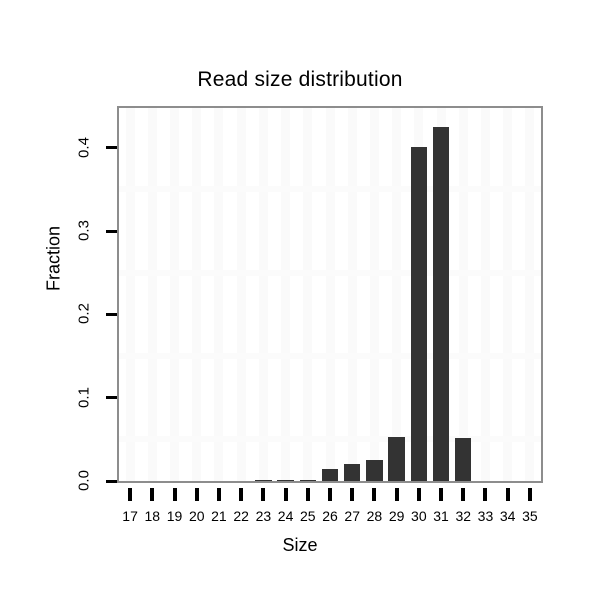 The height and width of the screenshot is (600, 600). What do you see at coordinates (530, 516) in the screenshot?
I see `x-tick-label: 35` at bounding box center [530, 516].